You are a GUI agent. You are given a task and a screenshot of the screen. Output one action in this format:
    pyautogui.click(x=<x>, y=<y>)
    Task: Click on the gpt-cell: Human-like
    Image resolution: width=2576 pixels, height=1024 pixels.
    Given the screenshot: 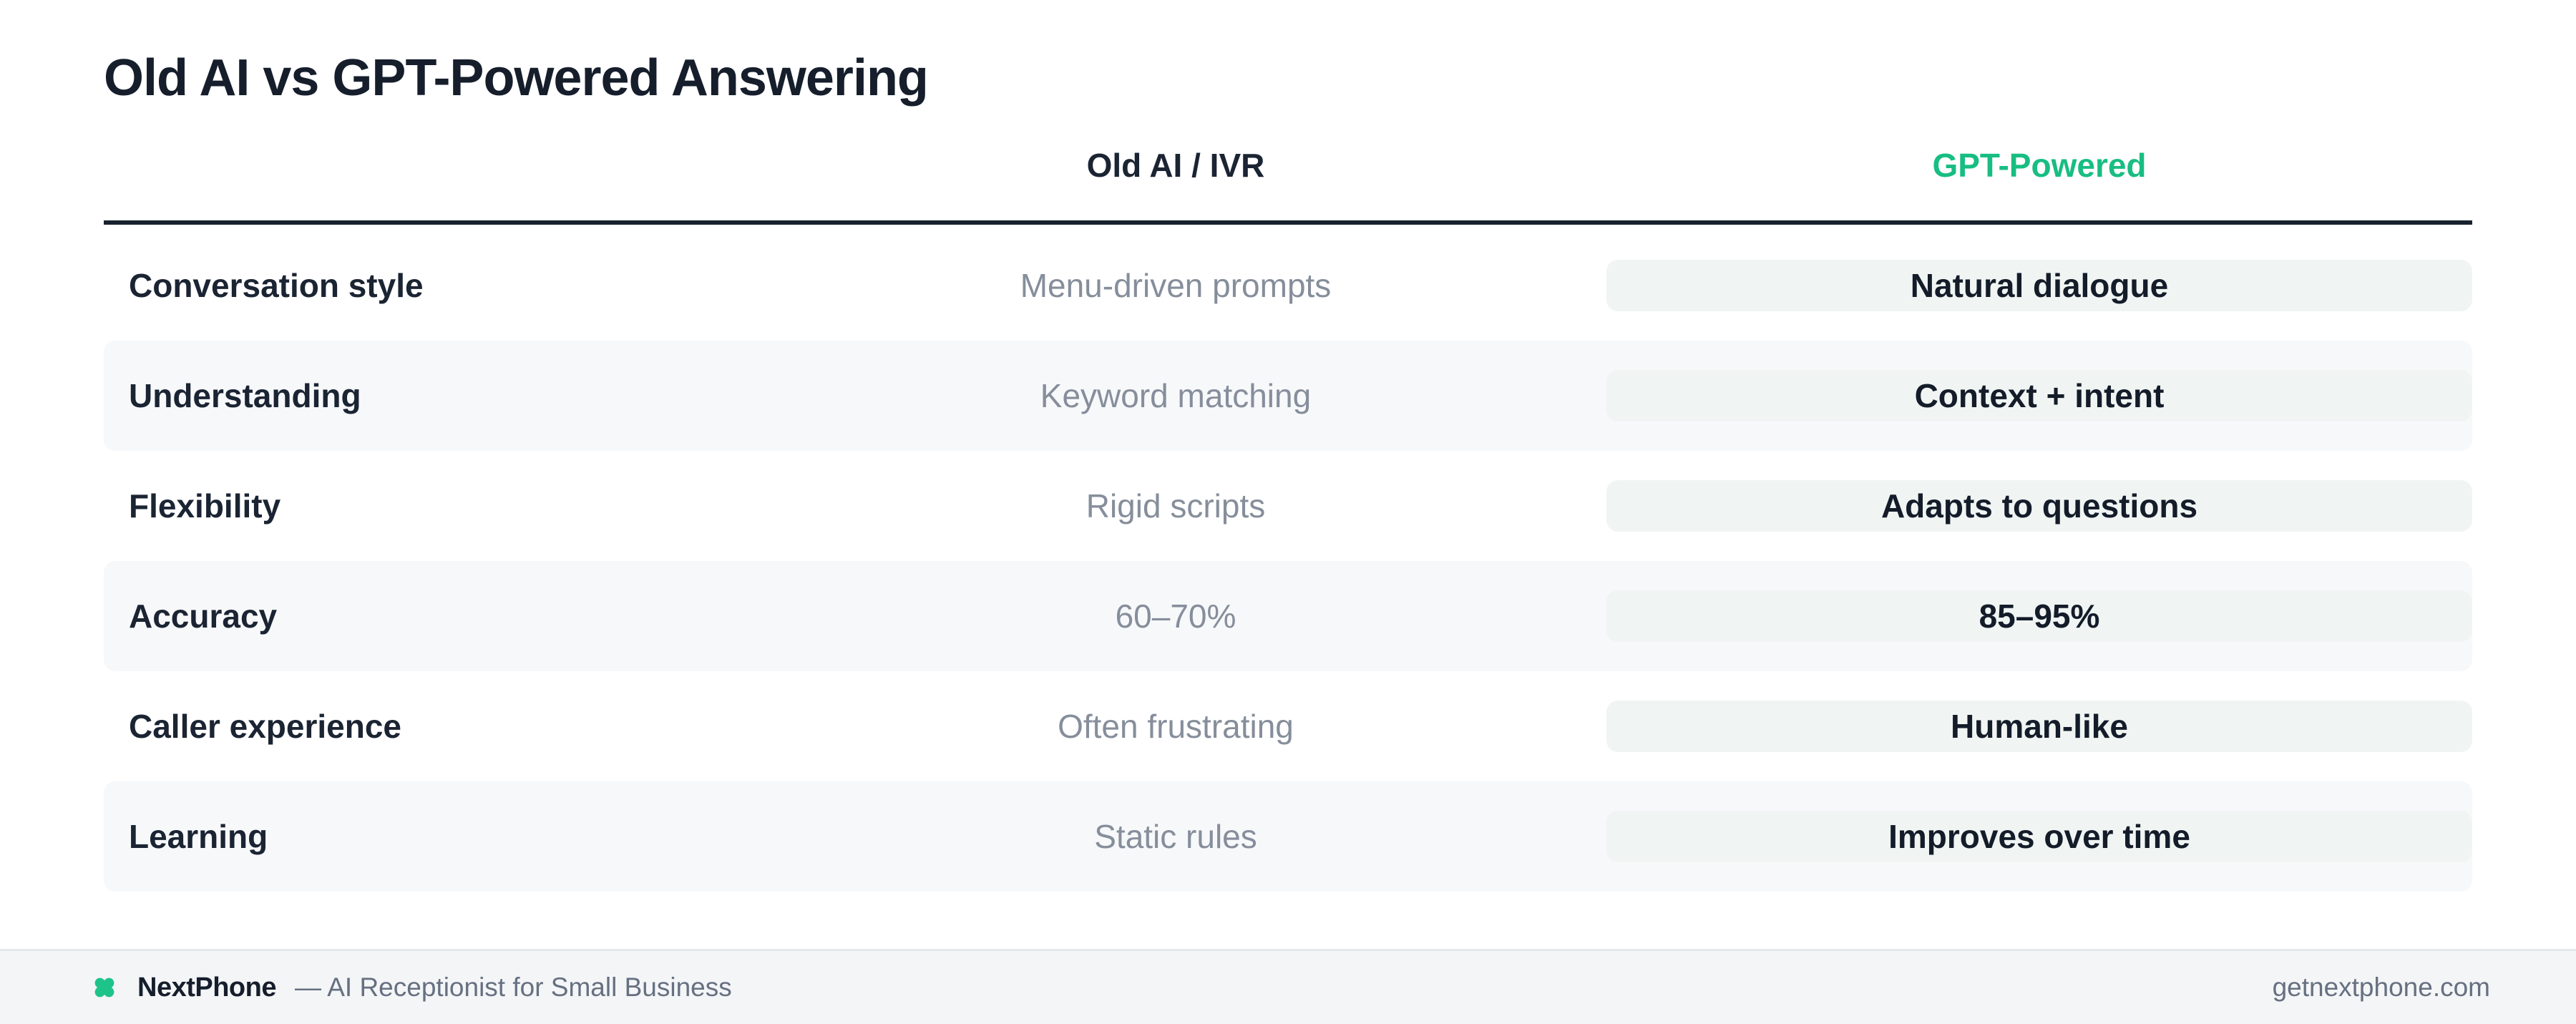 What is the action you would take?
    pyautogui.click(x=2039, y=726)
    